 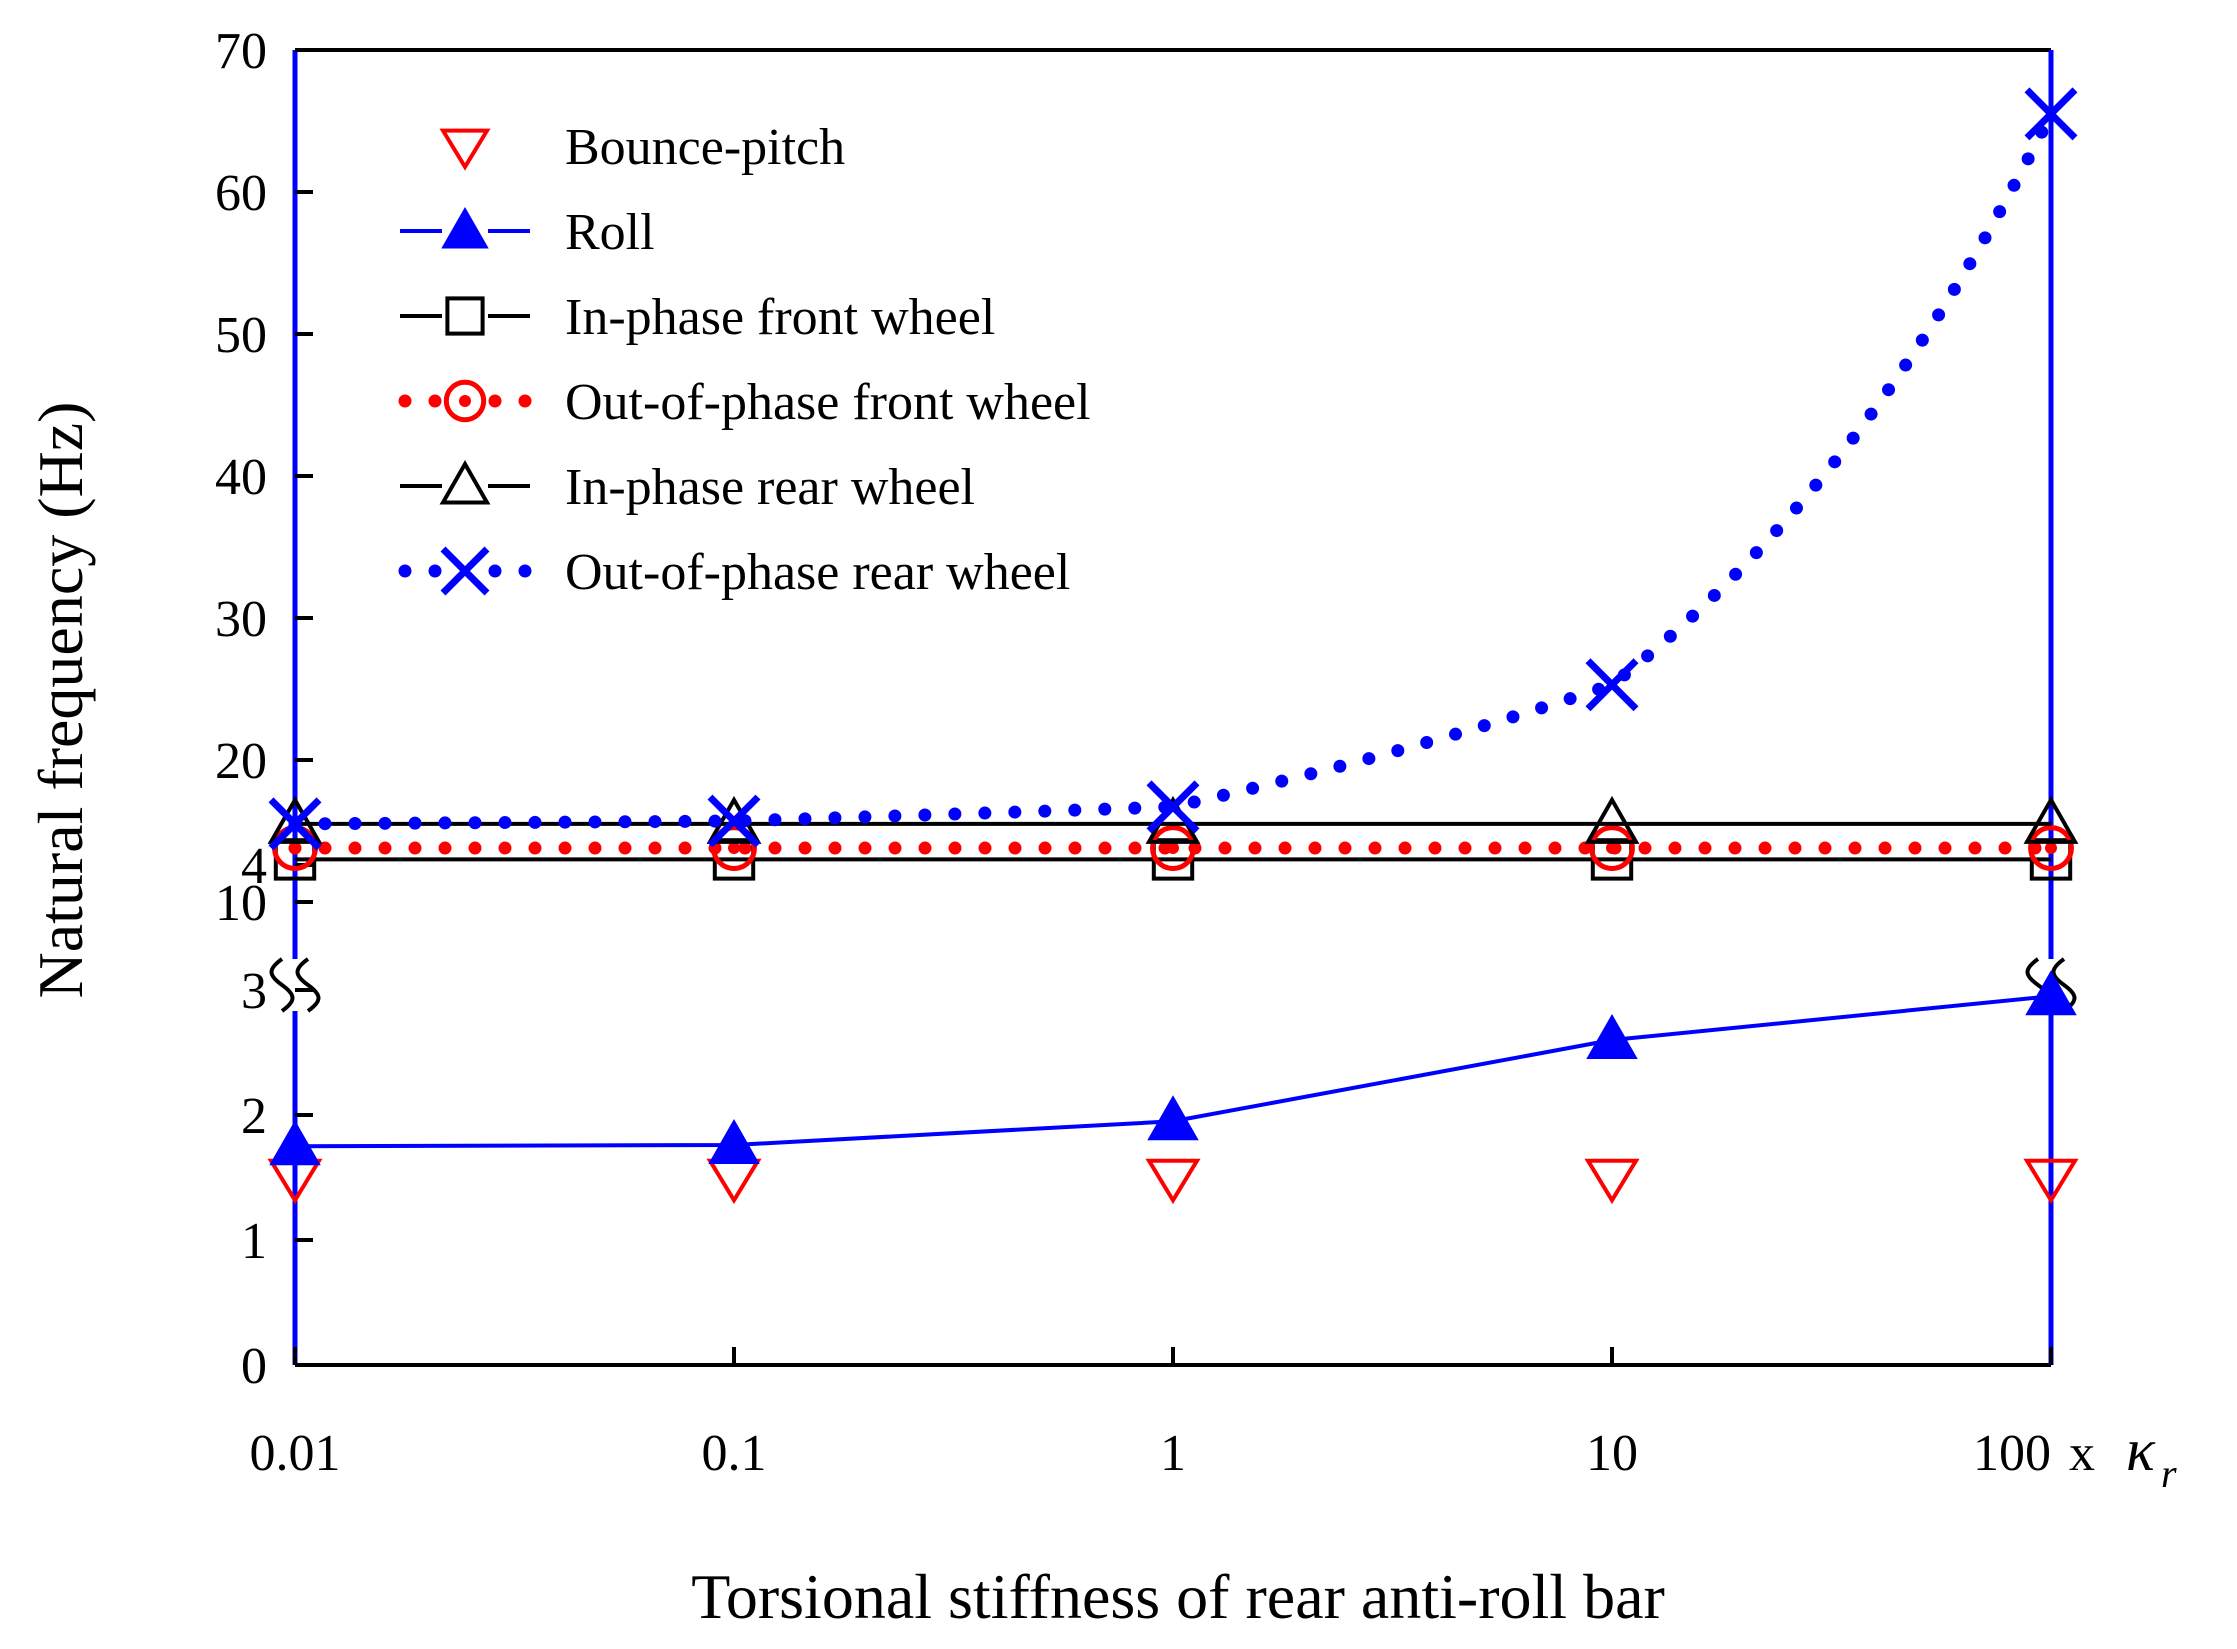 I want to click on series-out-of-phase-front-wheel, so click(x=1173, y=848).